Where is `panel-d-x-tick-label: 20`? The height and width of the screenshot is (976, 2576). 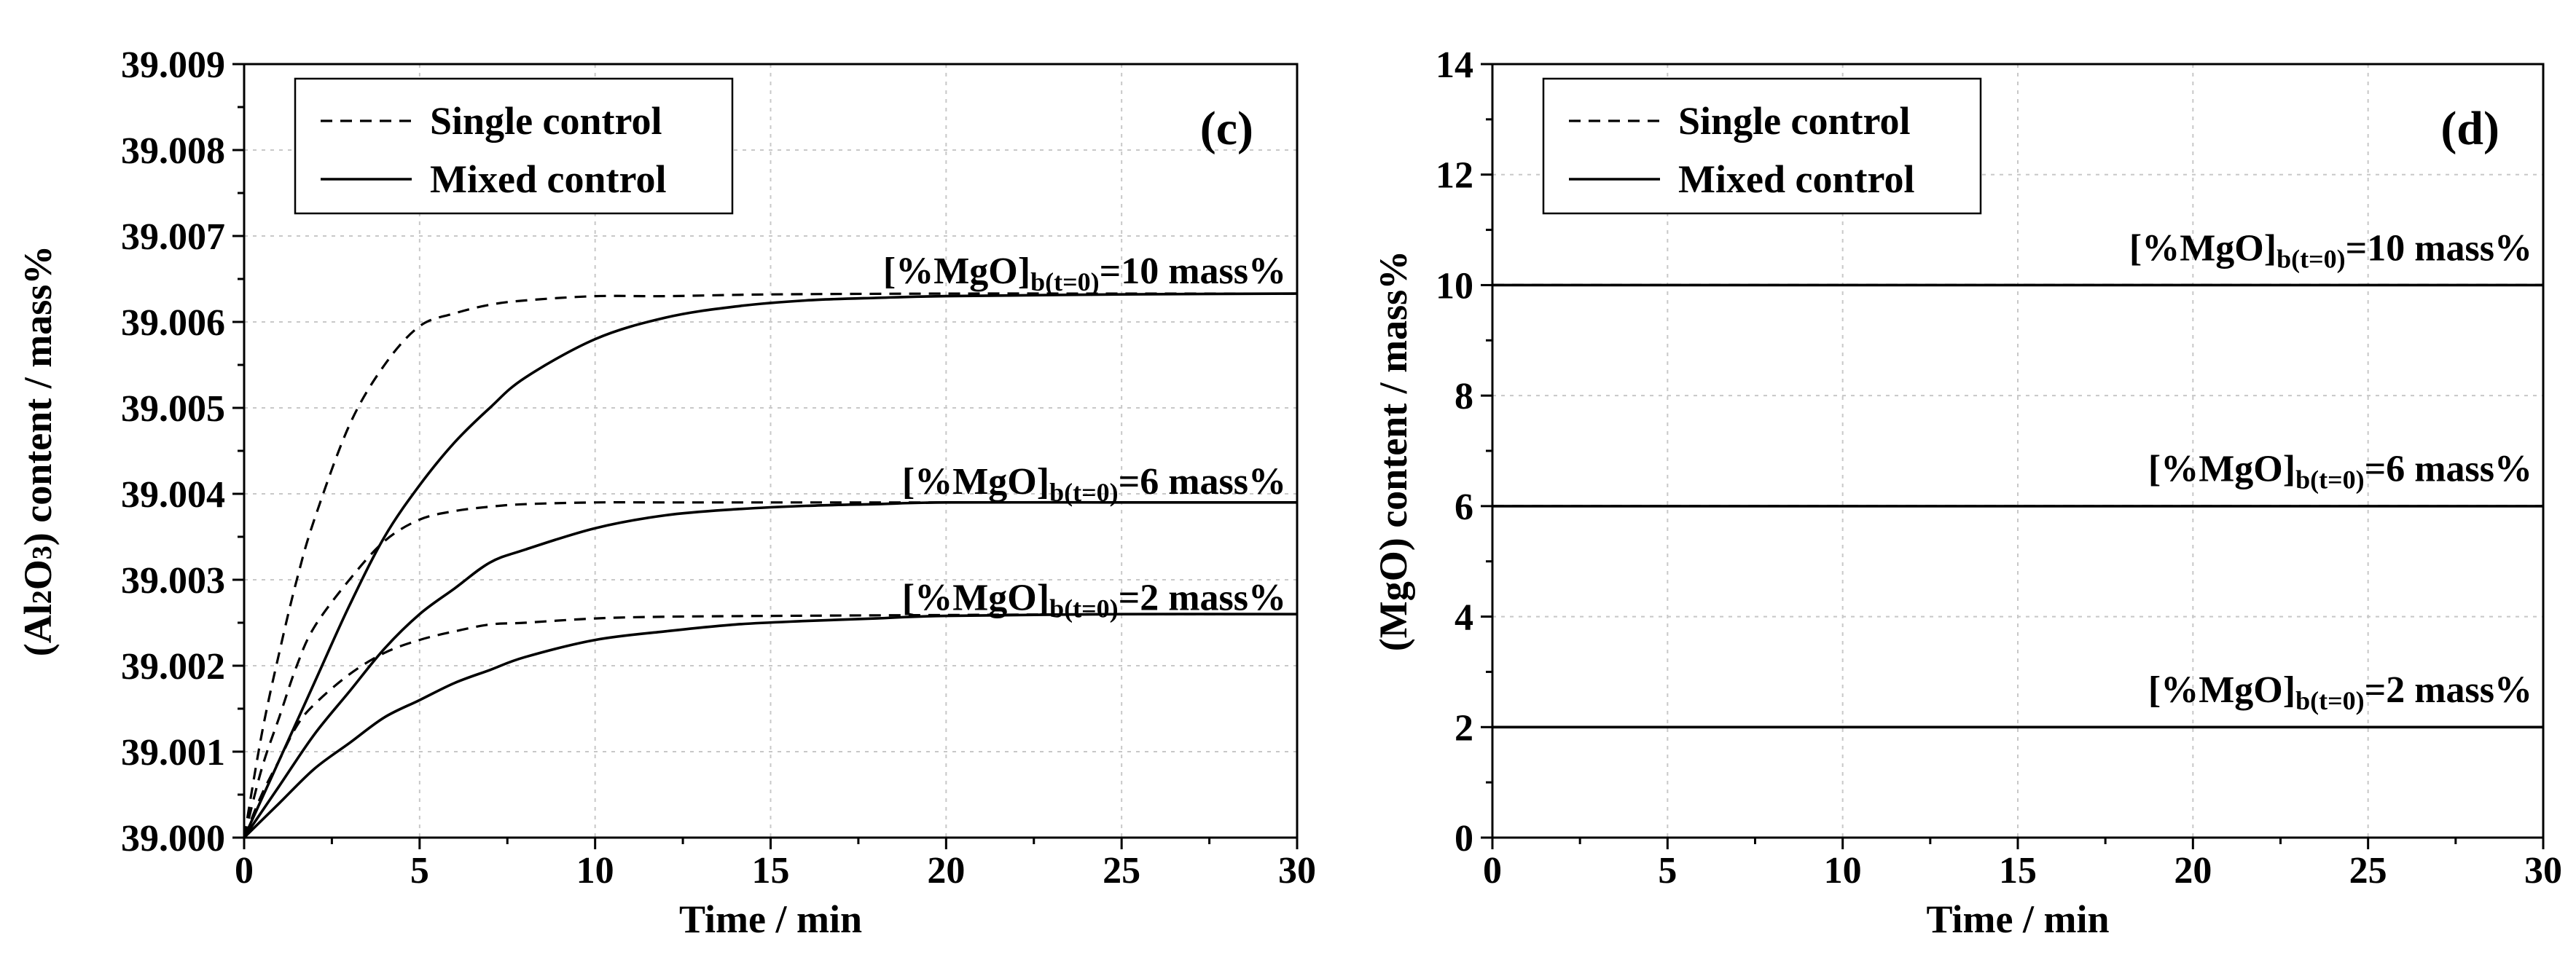 panel-d-x-tick-label: 20 is located at coordinates (2193, 871).